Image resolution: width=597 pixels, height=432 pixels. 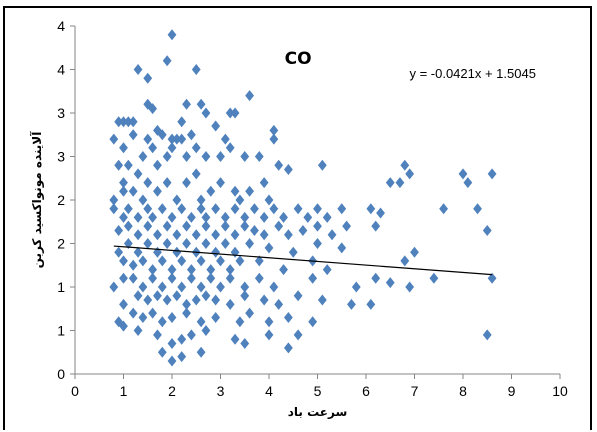 I want to click on y-tick-label: 3, so click(x=61, y=157).